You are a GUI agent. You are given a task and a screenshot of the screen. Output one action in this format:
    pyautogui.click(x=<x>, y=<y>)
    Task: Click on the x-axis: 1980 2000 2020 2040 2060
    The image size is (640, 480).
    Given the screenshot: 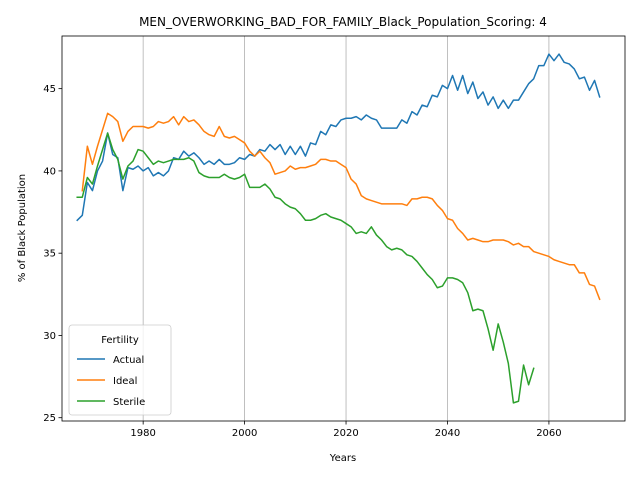 What is the action you would take?
    pyautogui.click(x=346, y=430)
    